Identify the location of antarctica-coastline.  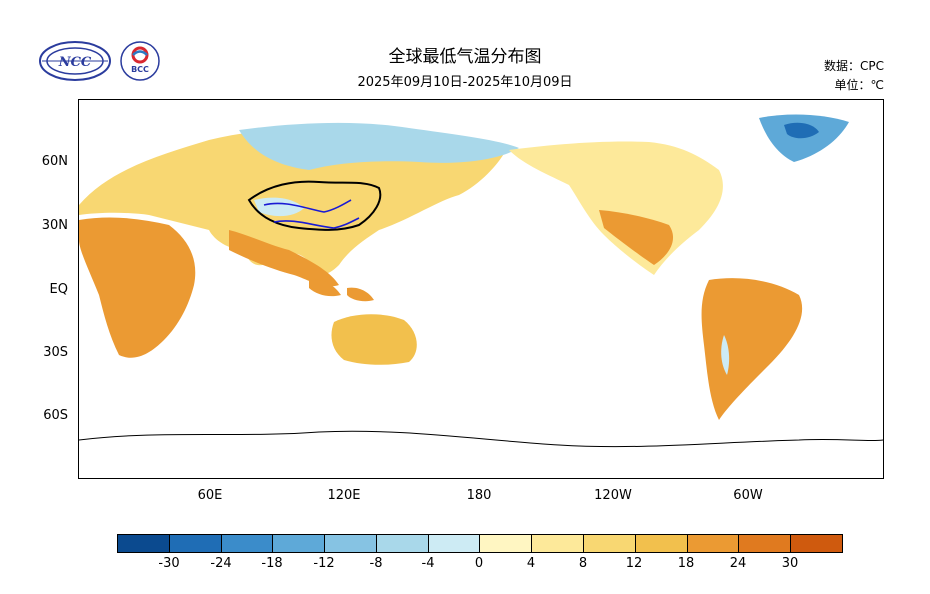
(481, 439).